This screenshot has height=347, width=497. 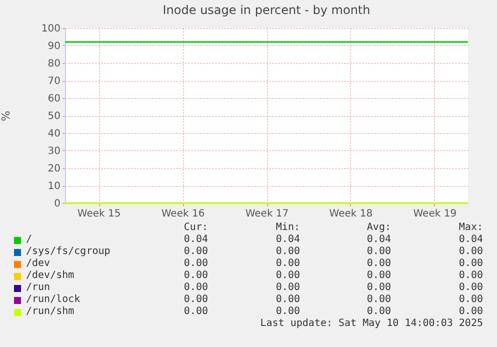 What do you see at coordinates (54, 116) in the screenshot?
I see `y-tick-label: 50` at bounding box center [54, 116].